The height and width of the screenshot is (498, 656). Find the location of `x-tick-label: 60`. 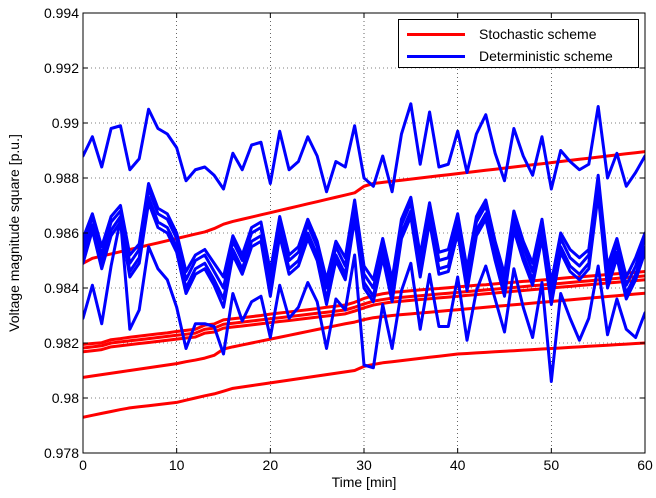

x-tick-label: 60 is located at coordinates (645, 465).